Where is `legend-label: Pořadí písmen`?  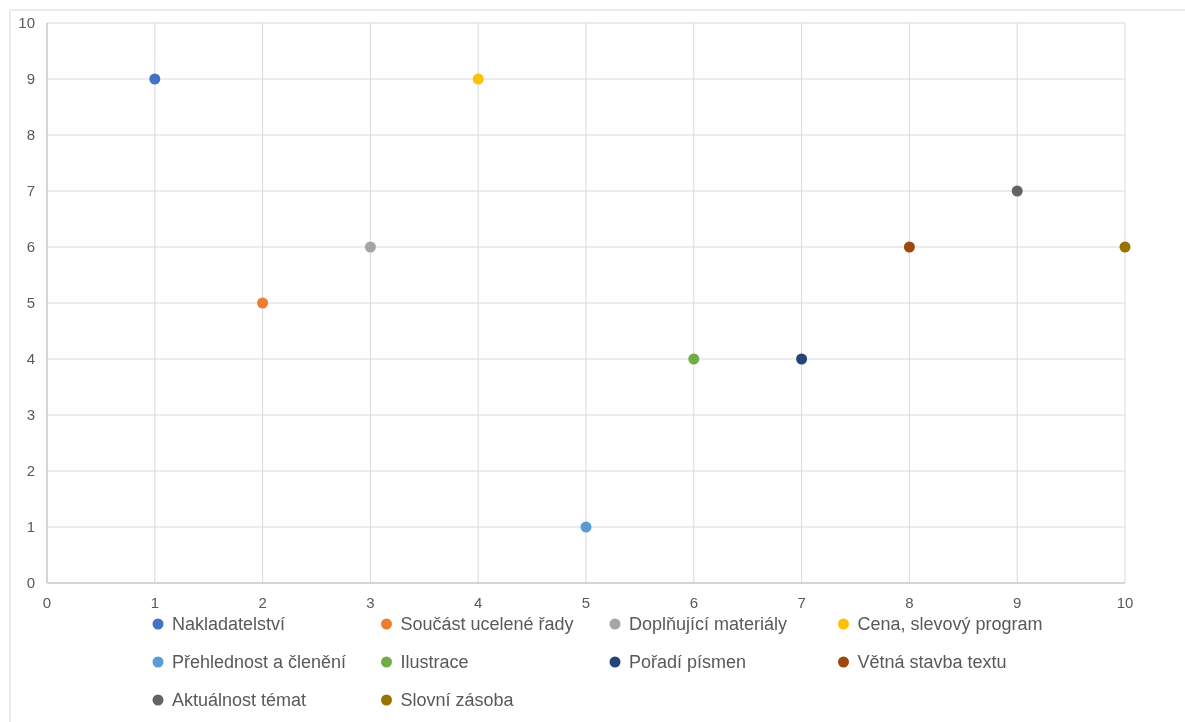 legend-label: Pořadí písmen is located at coordinates (688, 662).